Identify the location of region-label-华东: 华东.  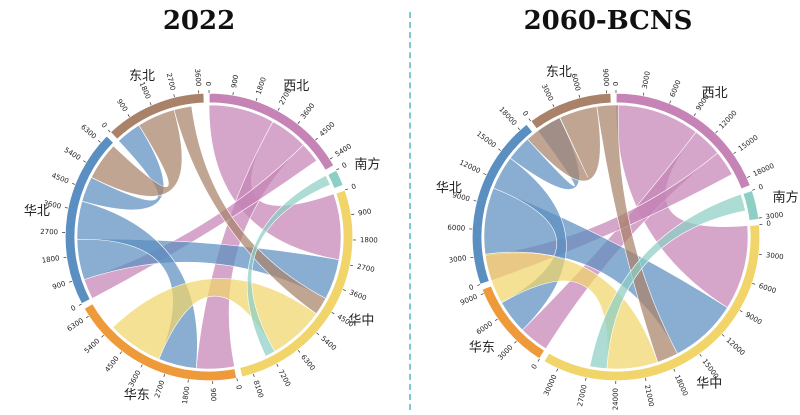
(137, 395).